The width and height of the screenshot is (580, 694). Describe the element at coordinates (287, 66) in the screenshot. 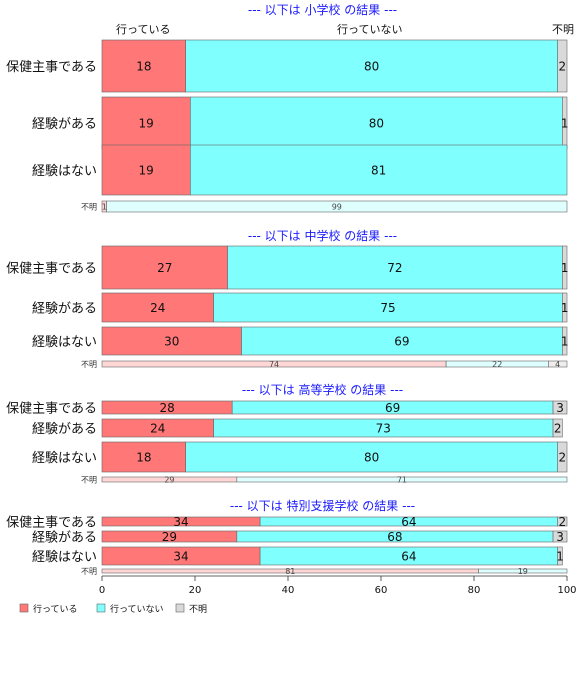

I see `bar-row: 保健主事である 18 80 2` at that location.